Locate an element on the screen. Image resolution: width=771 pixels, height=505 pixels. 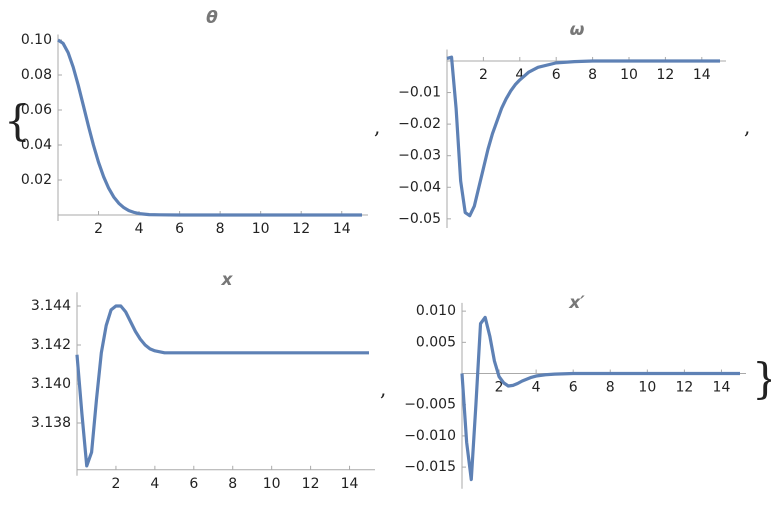
open-brace: { is located at coordinates (17, 120).